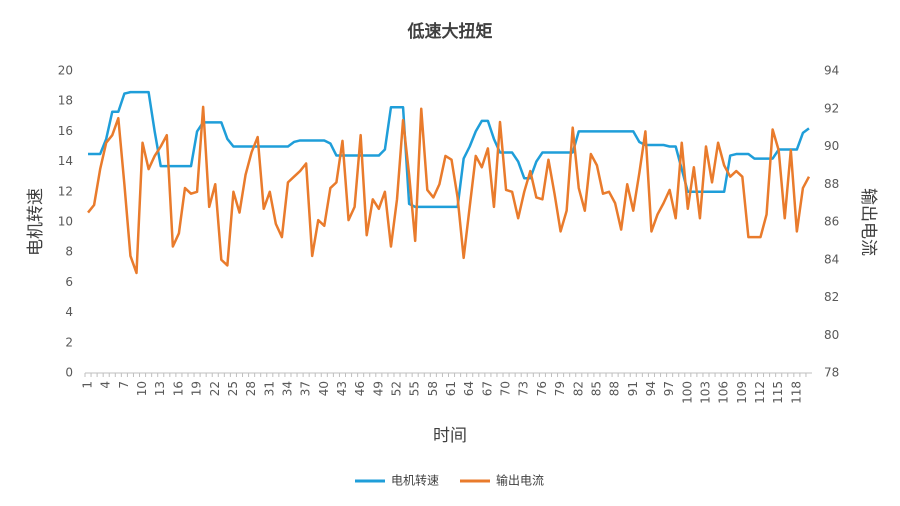  Describe the element at coordinates (450, 436) in the screenshot. I see `x-axis-title: 时间` at that location.